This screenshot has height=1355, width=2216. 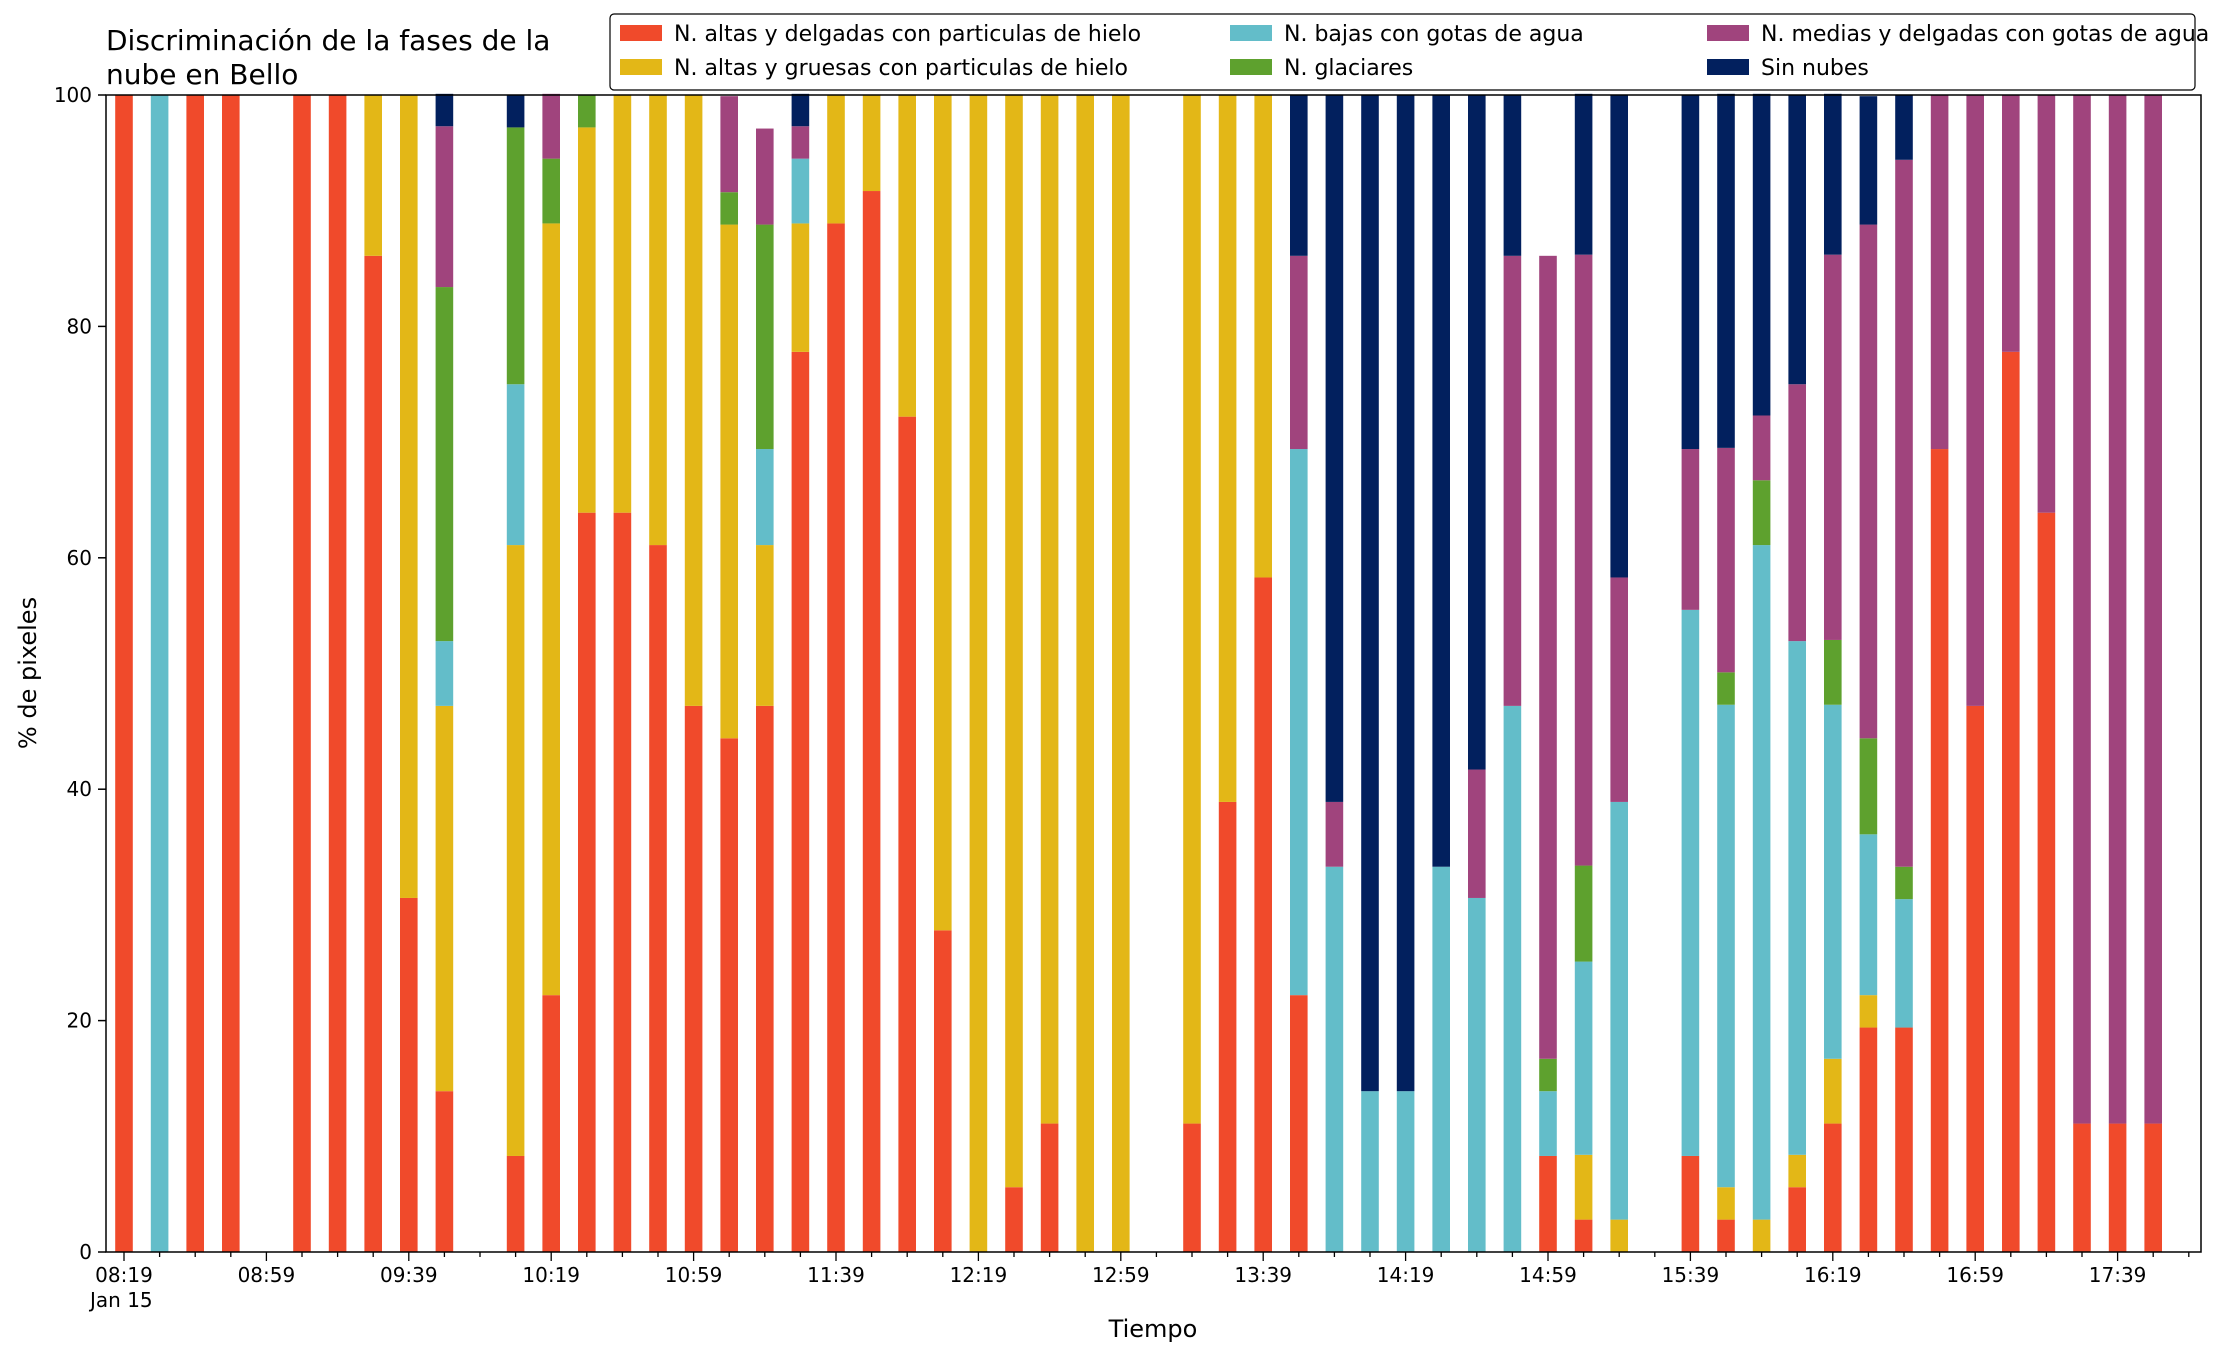 What do you see at coordinates (28, 673) in the screenshot?
I see `y-axis-label: % de pixeles` at bounding box center [28, 673].